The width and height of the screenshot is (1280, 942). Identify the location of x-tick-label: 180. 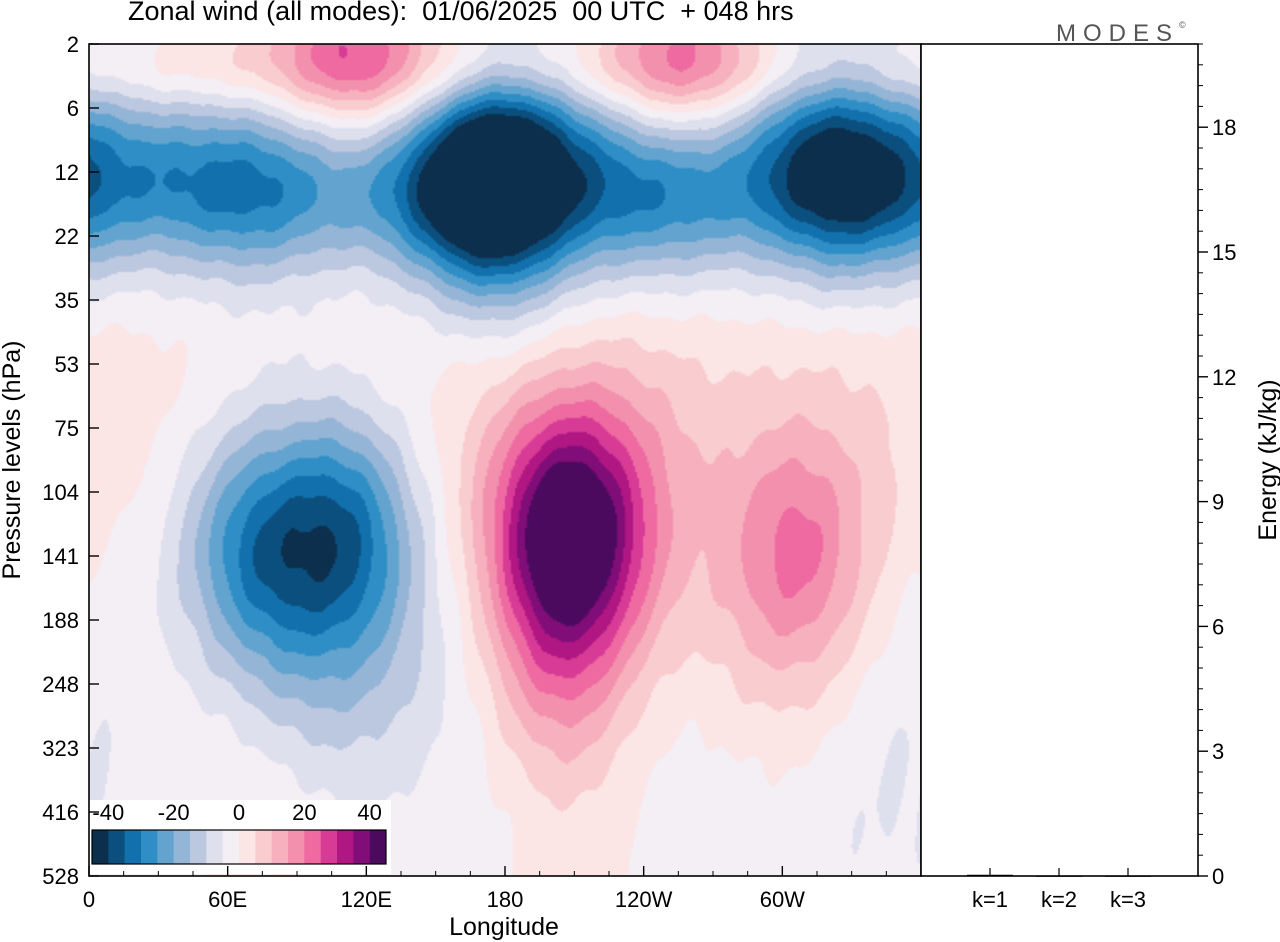
(505, 899).